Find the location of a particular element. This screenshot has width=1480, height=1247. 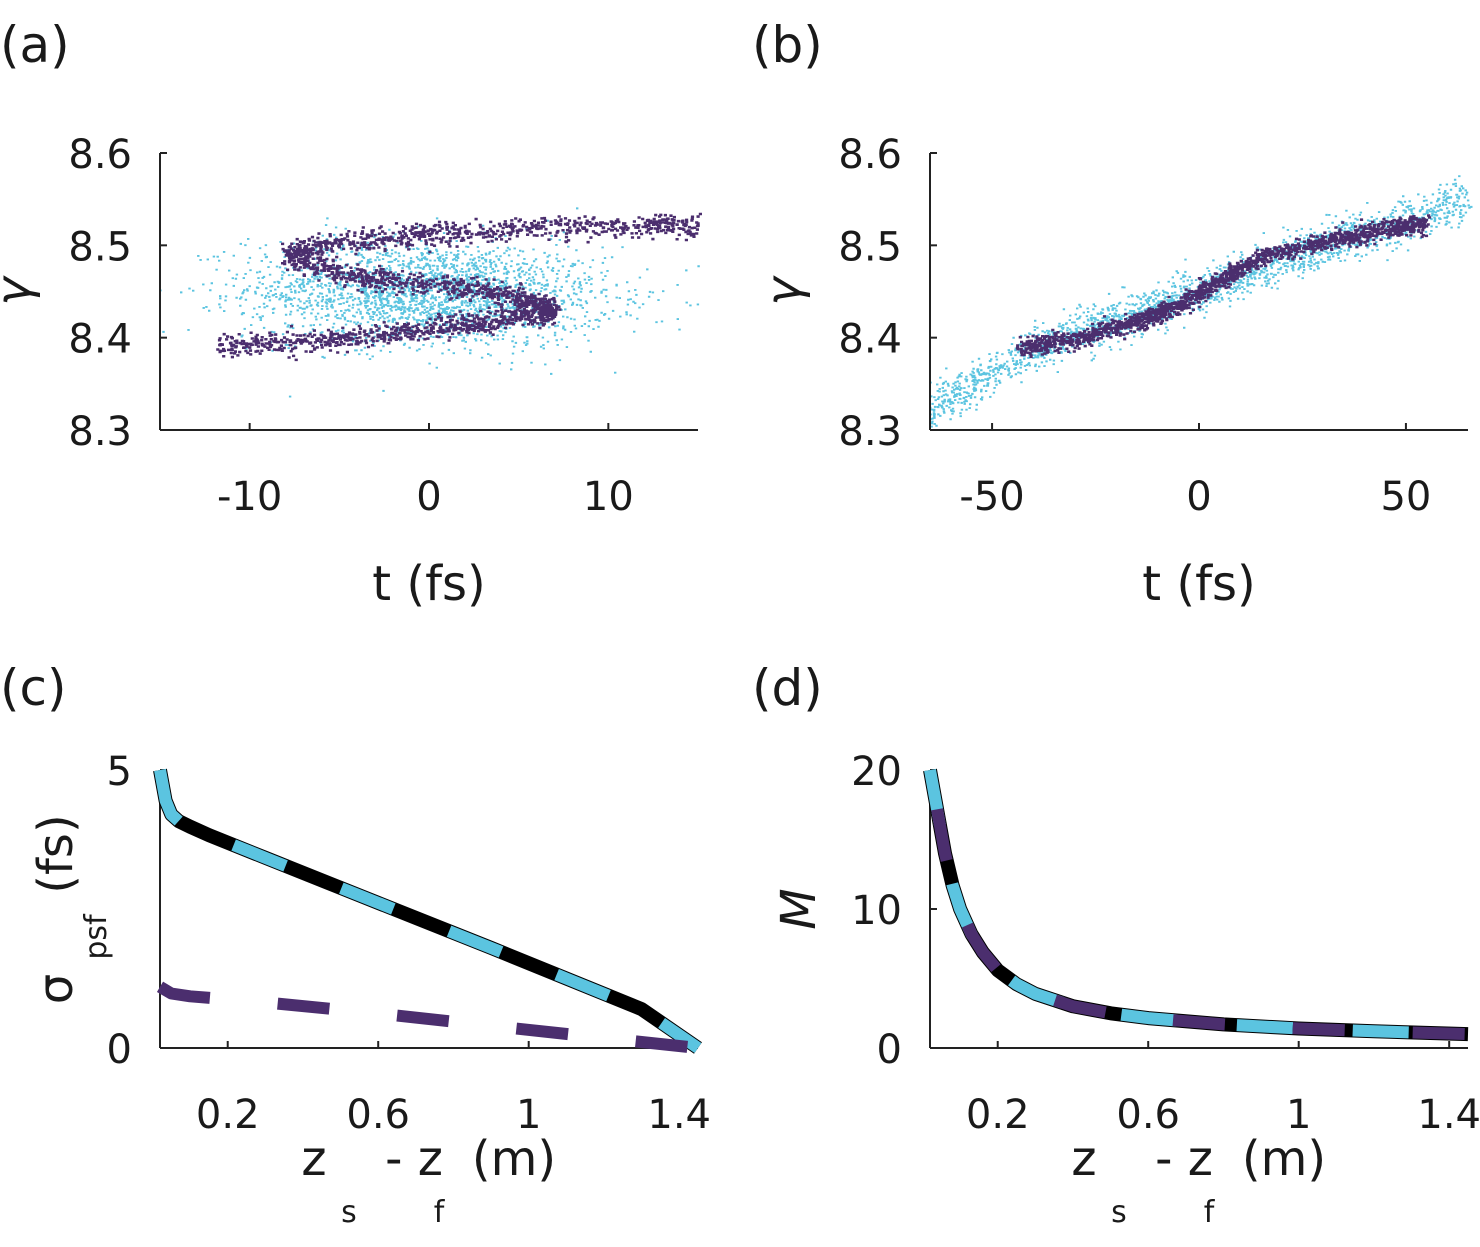

y-axis-label: σ psf (fs) is located at coordinates (71, 909).